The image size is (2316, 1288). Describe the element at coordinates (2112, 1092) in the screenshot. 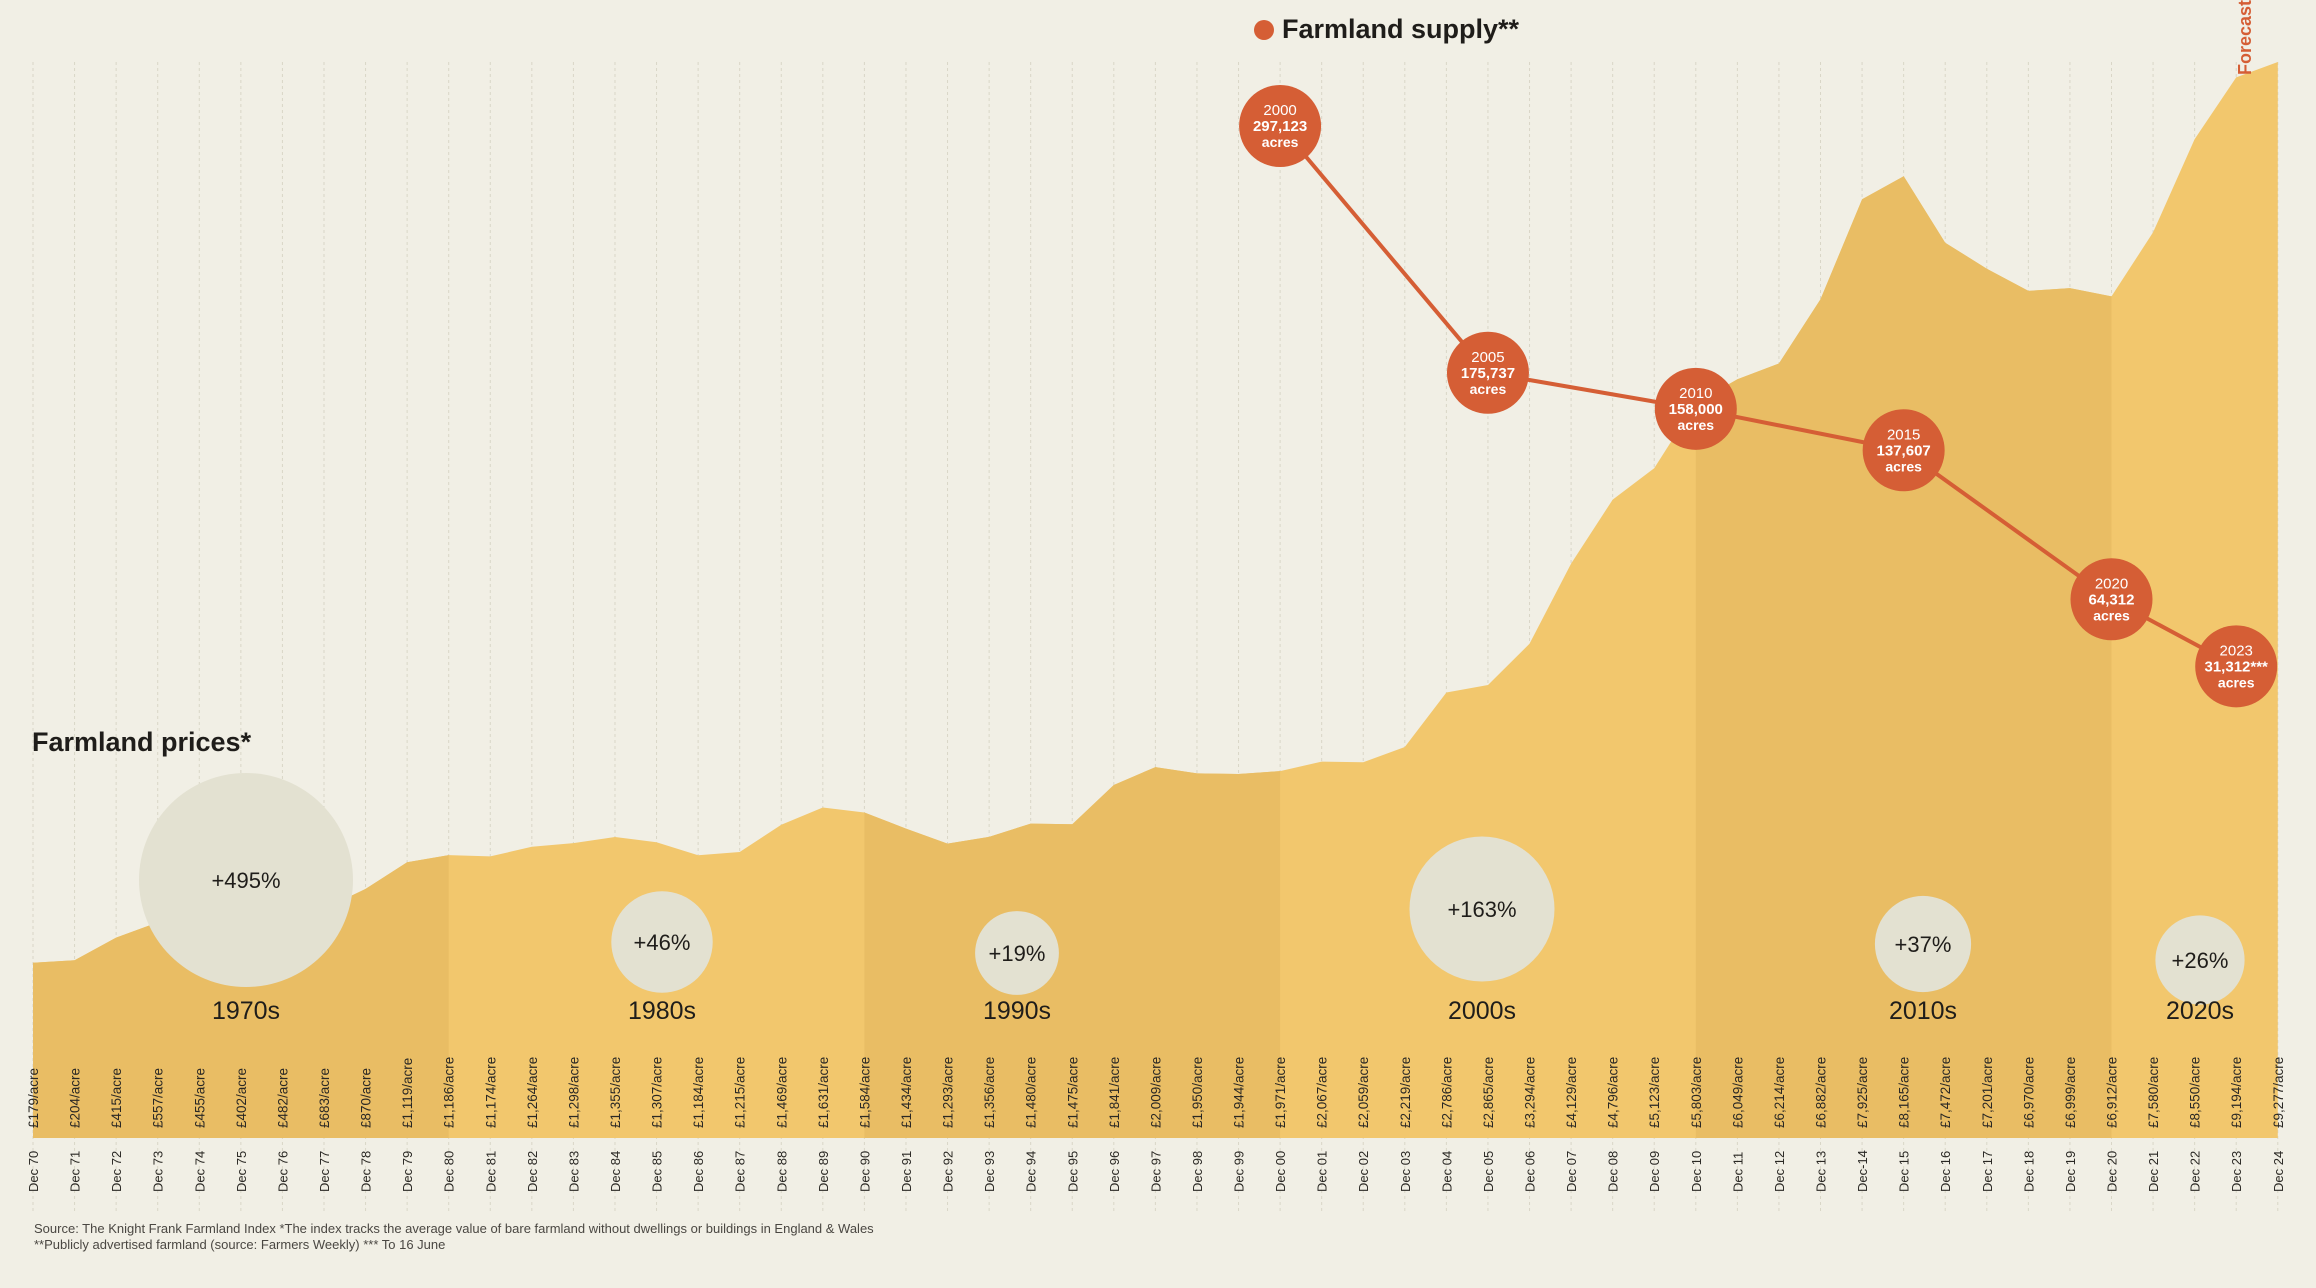

I see `price-value-label: £6,912/acre` at that location.